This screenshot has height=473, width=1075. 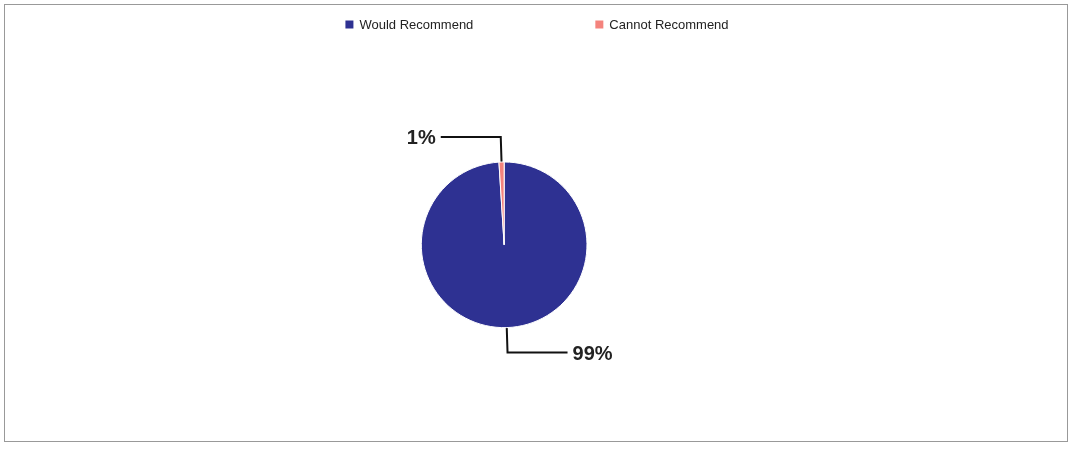 What do you see at coordinates (669, 24) in the screenshot?
I see `legend-label: Cannot Recommend` at bounding box center [669, 24].